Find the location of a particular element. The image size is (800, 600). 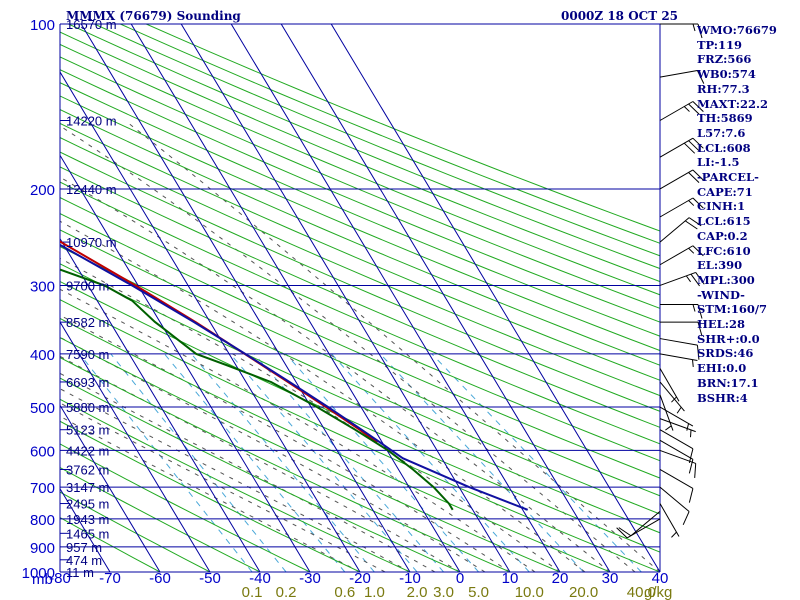

mixing-ratio-tick-label: 10.0 is located at coordinates (529, 592).